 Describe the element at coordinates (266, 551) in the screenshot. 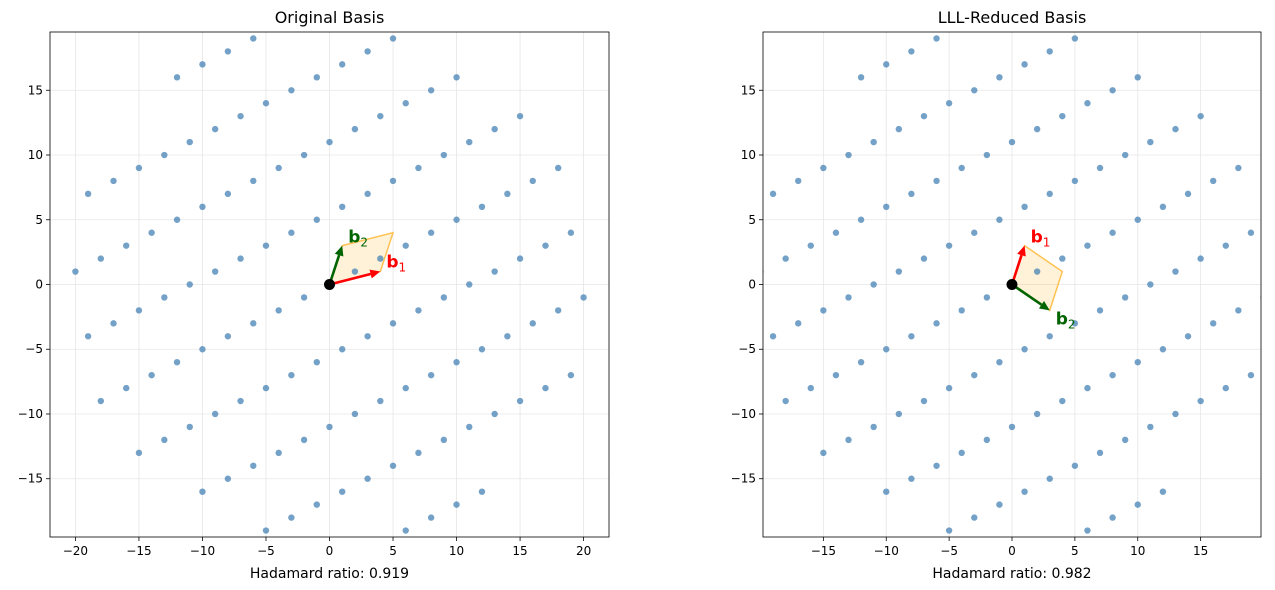

I see `x-tick-label: −5` at that location.